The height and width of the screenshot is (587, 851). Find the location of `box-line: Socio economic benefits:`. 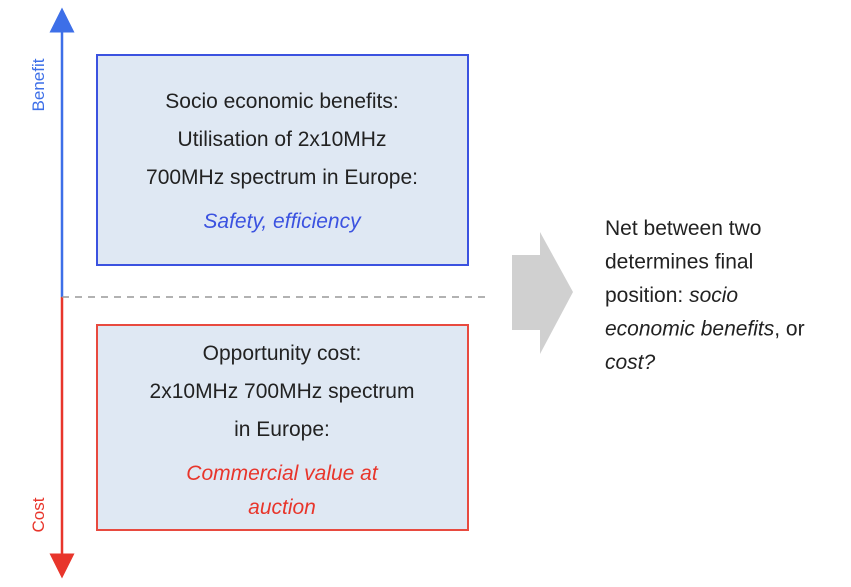

box-line: Socio economic benefits: is located at coordinates (281, 101).